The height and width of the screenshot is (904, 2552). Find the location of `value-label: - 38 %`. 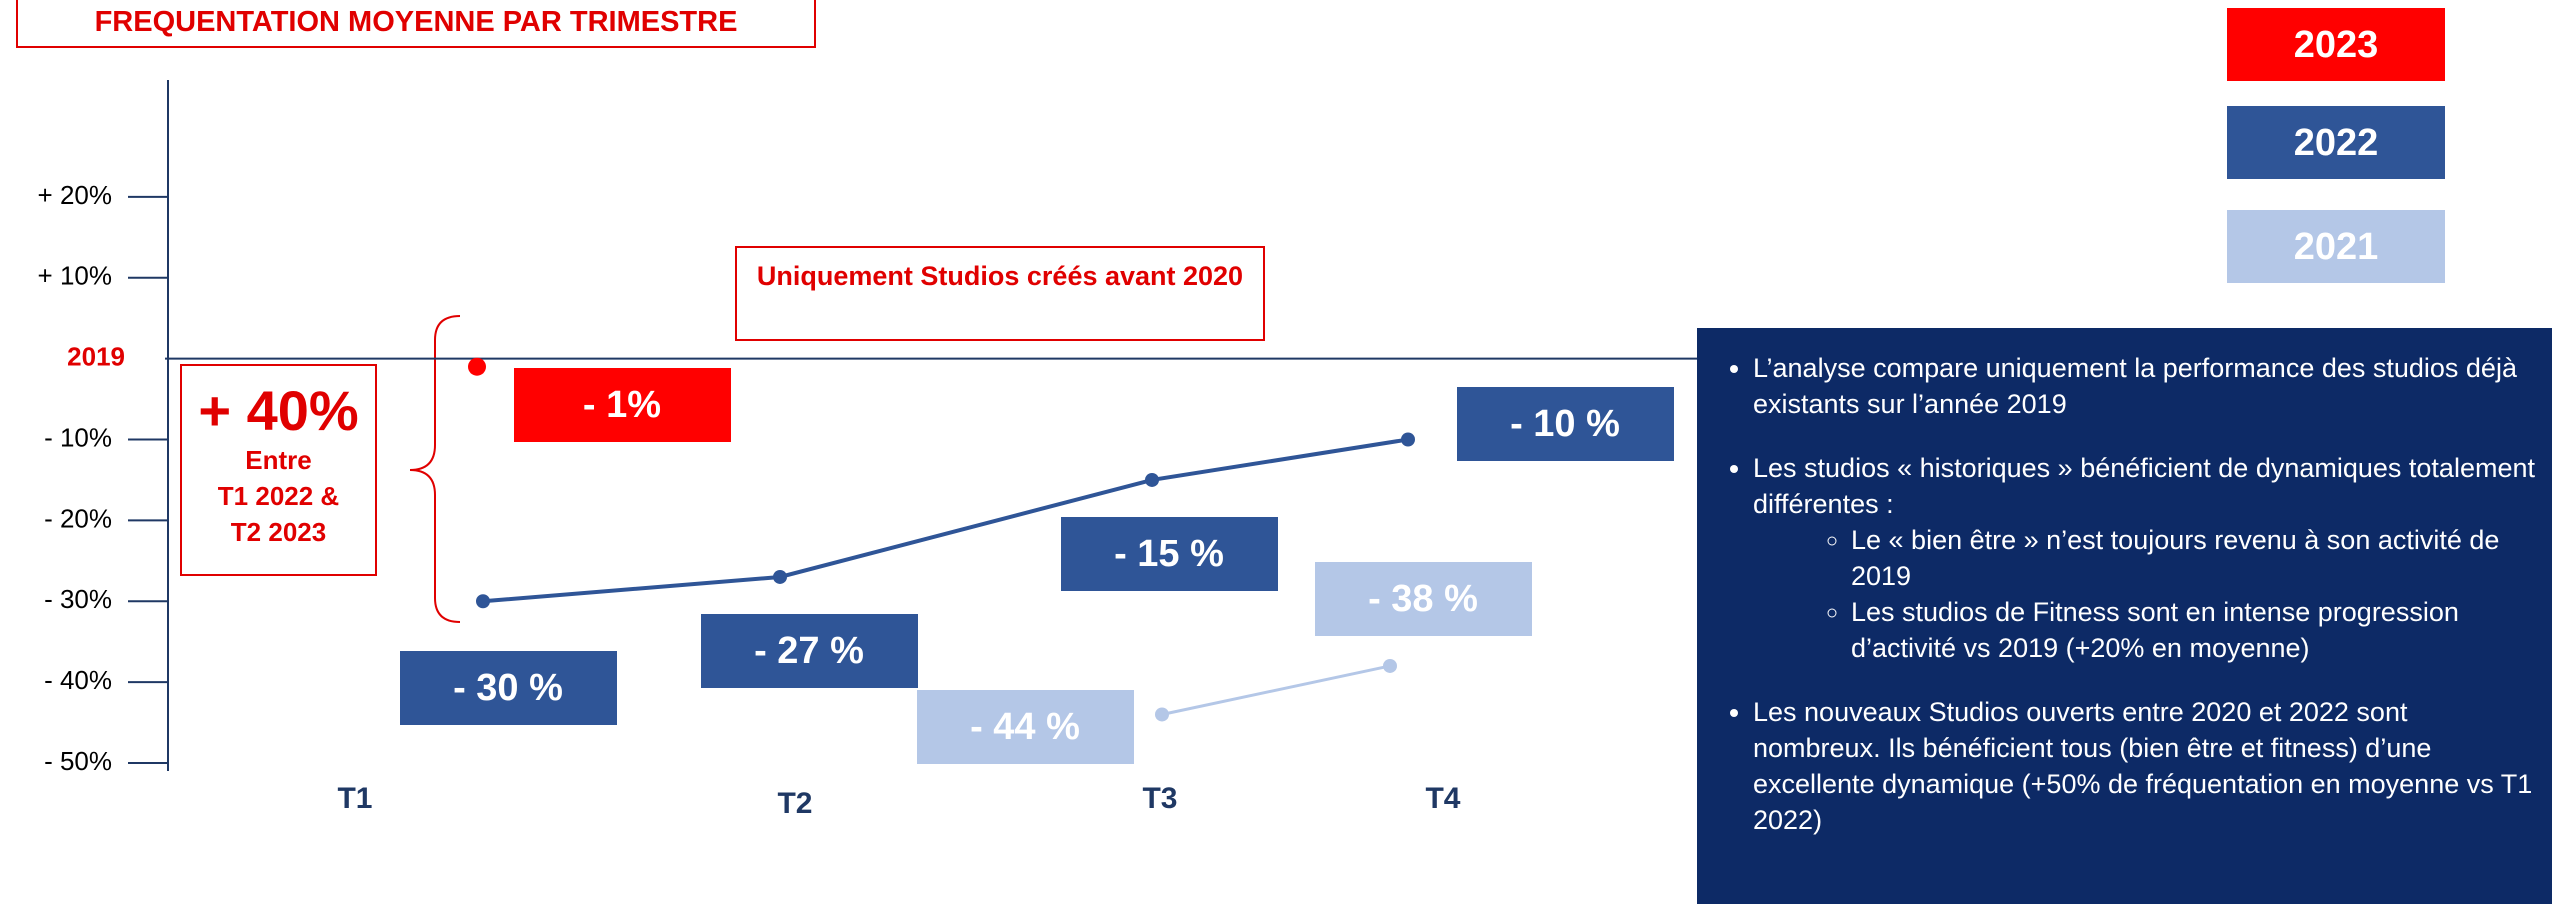

value-label: - 38 % is located at coordinates (1423, 599).